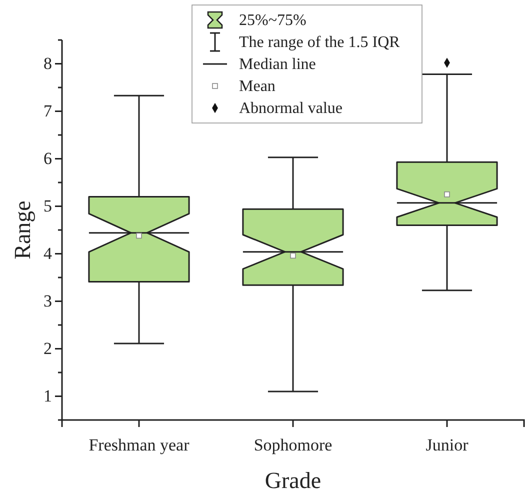  Describe the element at coordinates (257, 86) in the screenshot. I see `annotation: Mean` at that location.